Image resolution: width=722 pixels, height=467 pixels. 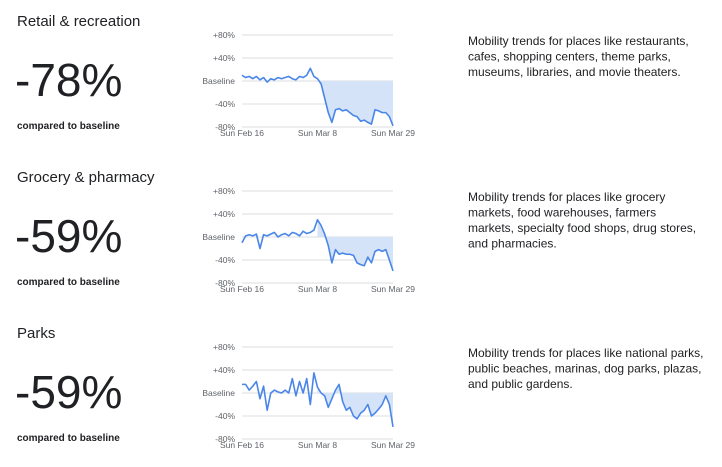 I want to click on section-title: Grocery & pharmacy, so click(x=86, y=177).